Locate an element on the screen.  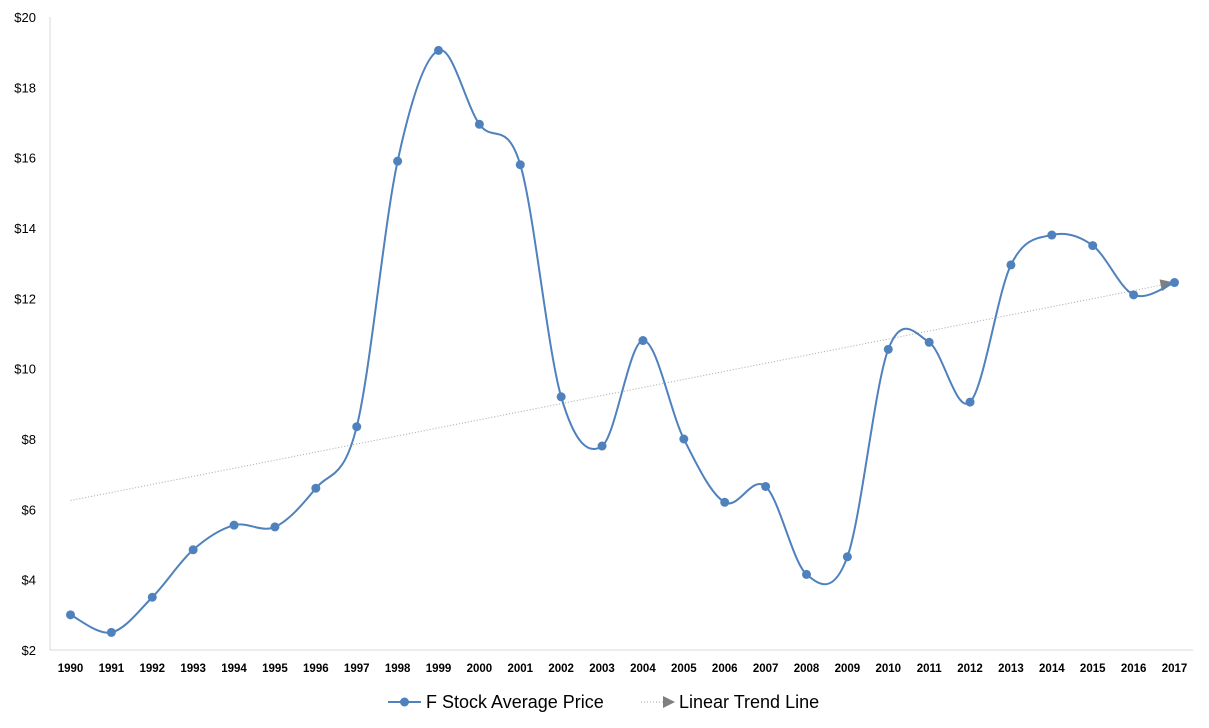
x-tick-label: 2014 is located at coordinates (1052, 669).